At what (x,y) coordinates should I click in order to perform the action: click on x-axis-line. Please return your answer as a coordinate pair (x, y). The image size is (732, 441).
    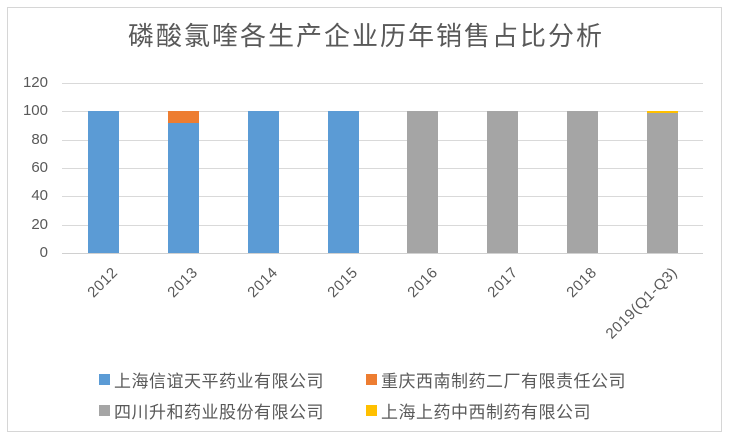
    Looking at the image, I should click on (382, 253).